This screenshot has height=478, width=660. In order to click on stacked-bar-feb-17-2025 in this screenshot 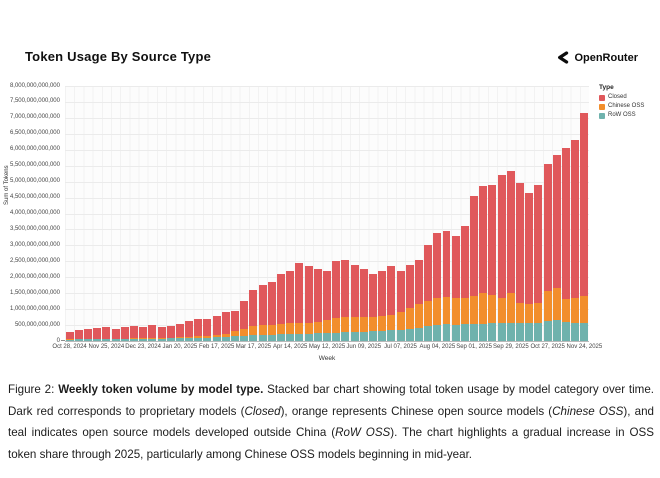, I will do `click(216, 213)`.